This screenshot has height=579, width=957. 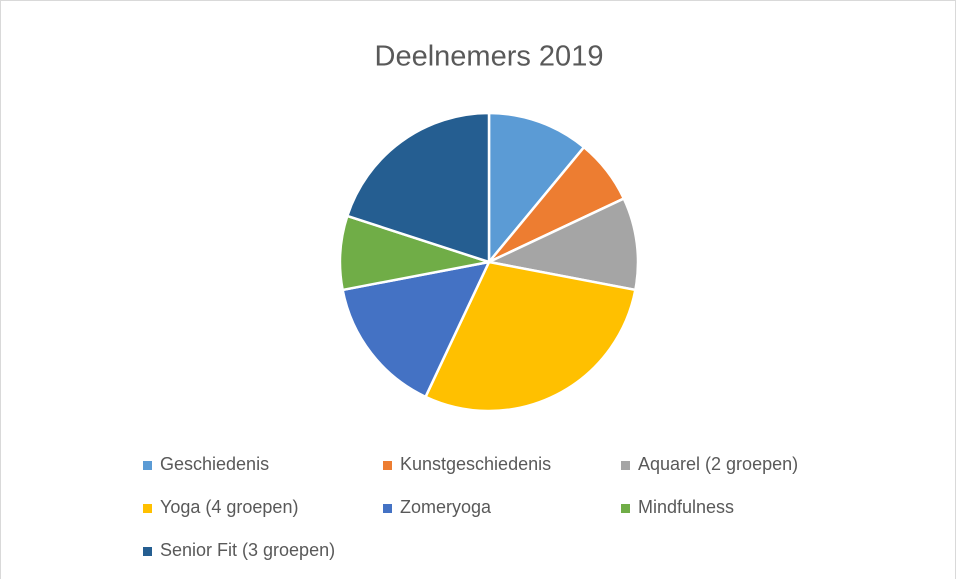 I want to click on legend-label: Yoga (4 groepen), so click(x=229, y=507).